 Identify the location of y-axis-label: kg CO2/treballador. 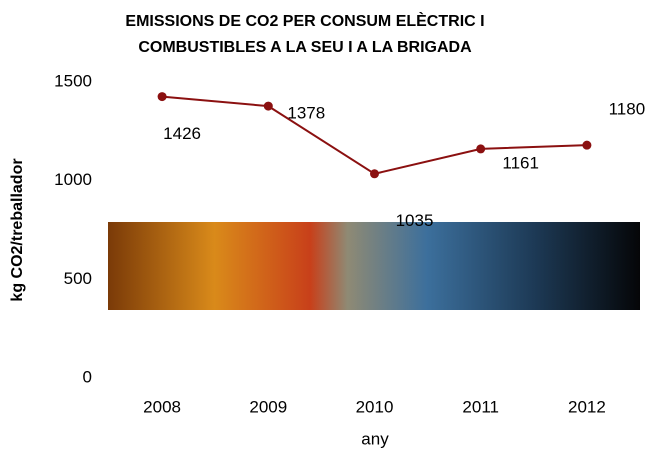
(17, 229).